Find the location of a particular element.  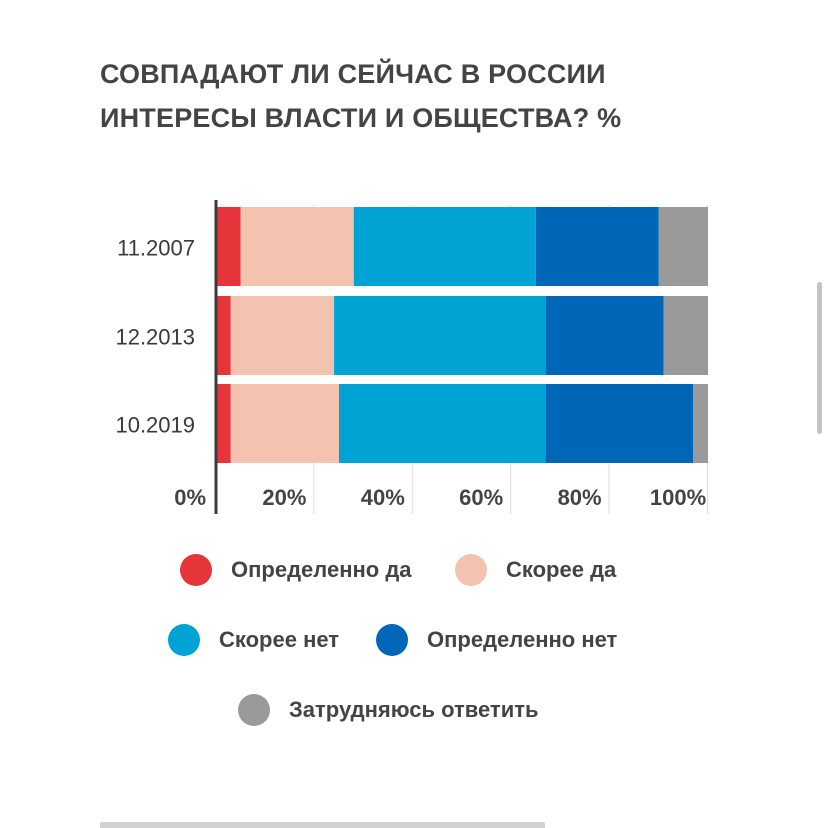

legend-label: Скорее да is located at coordinates (561, 569).